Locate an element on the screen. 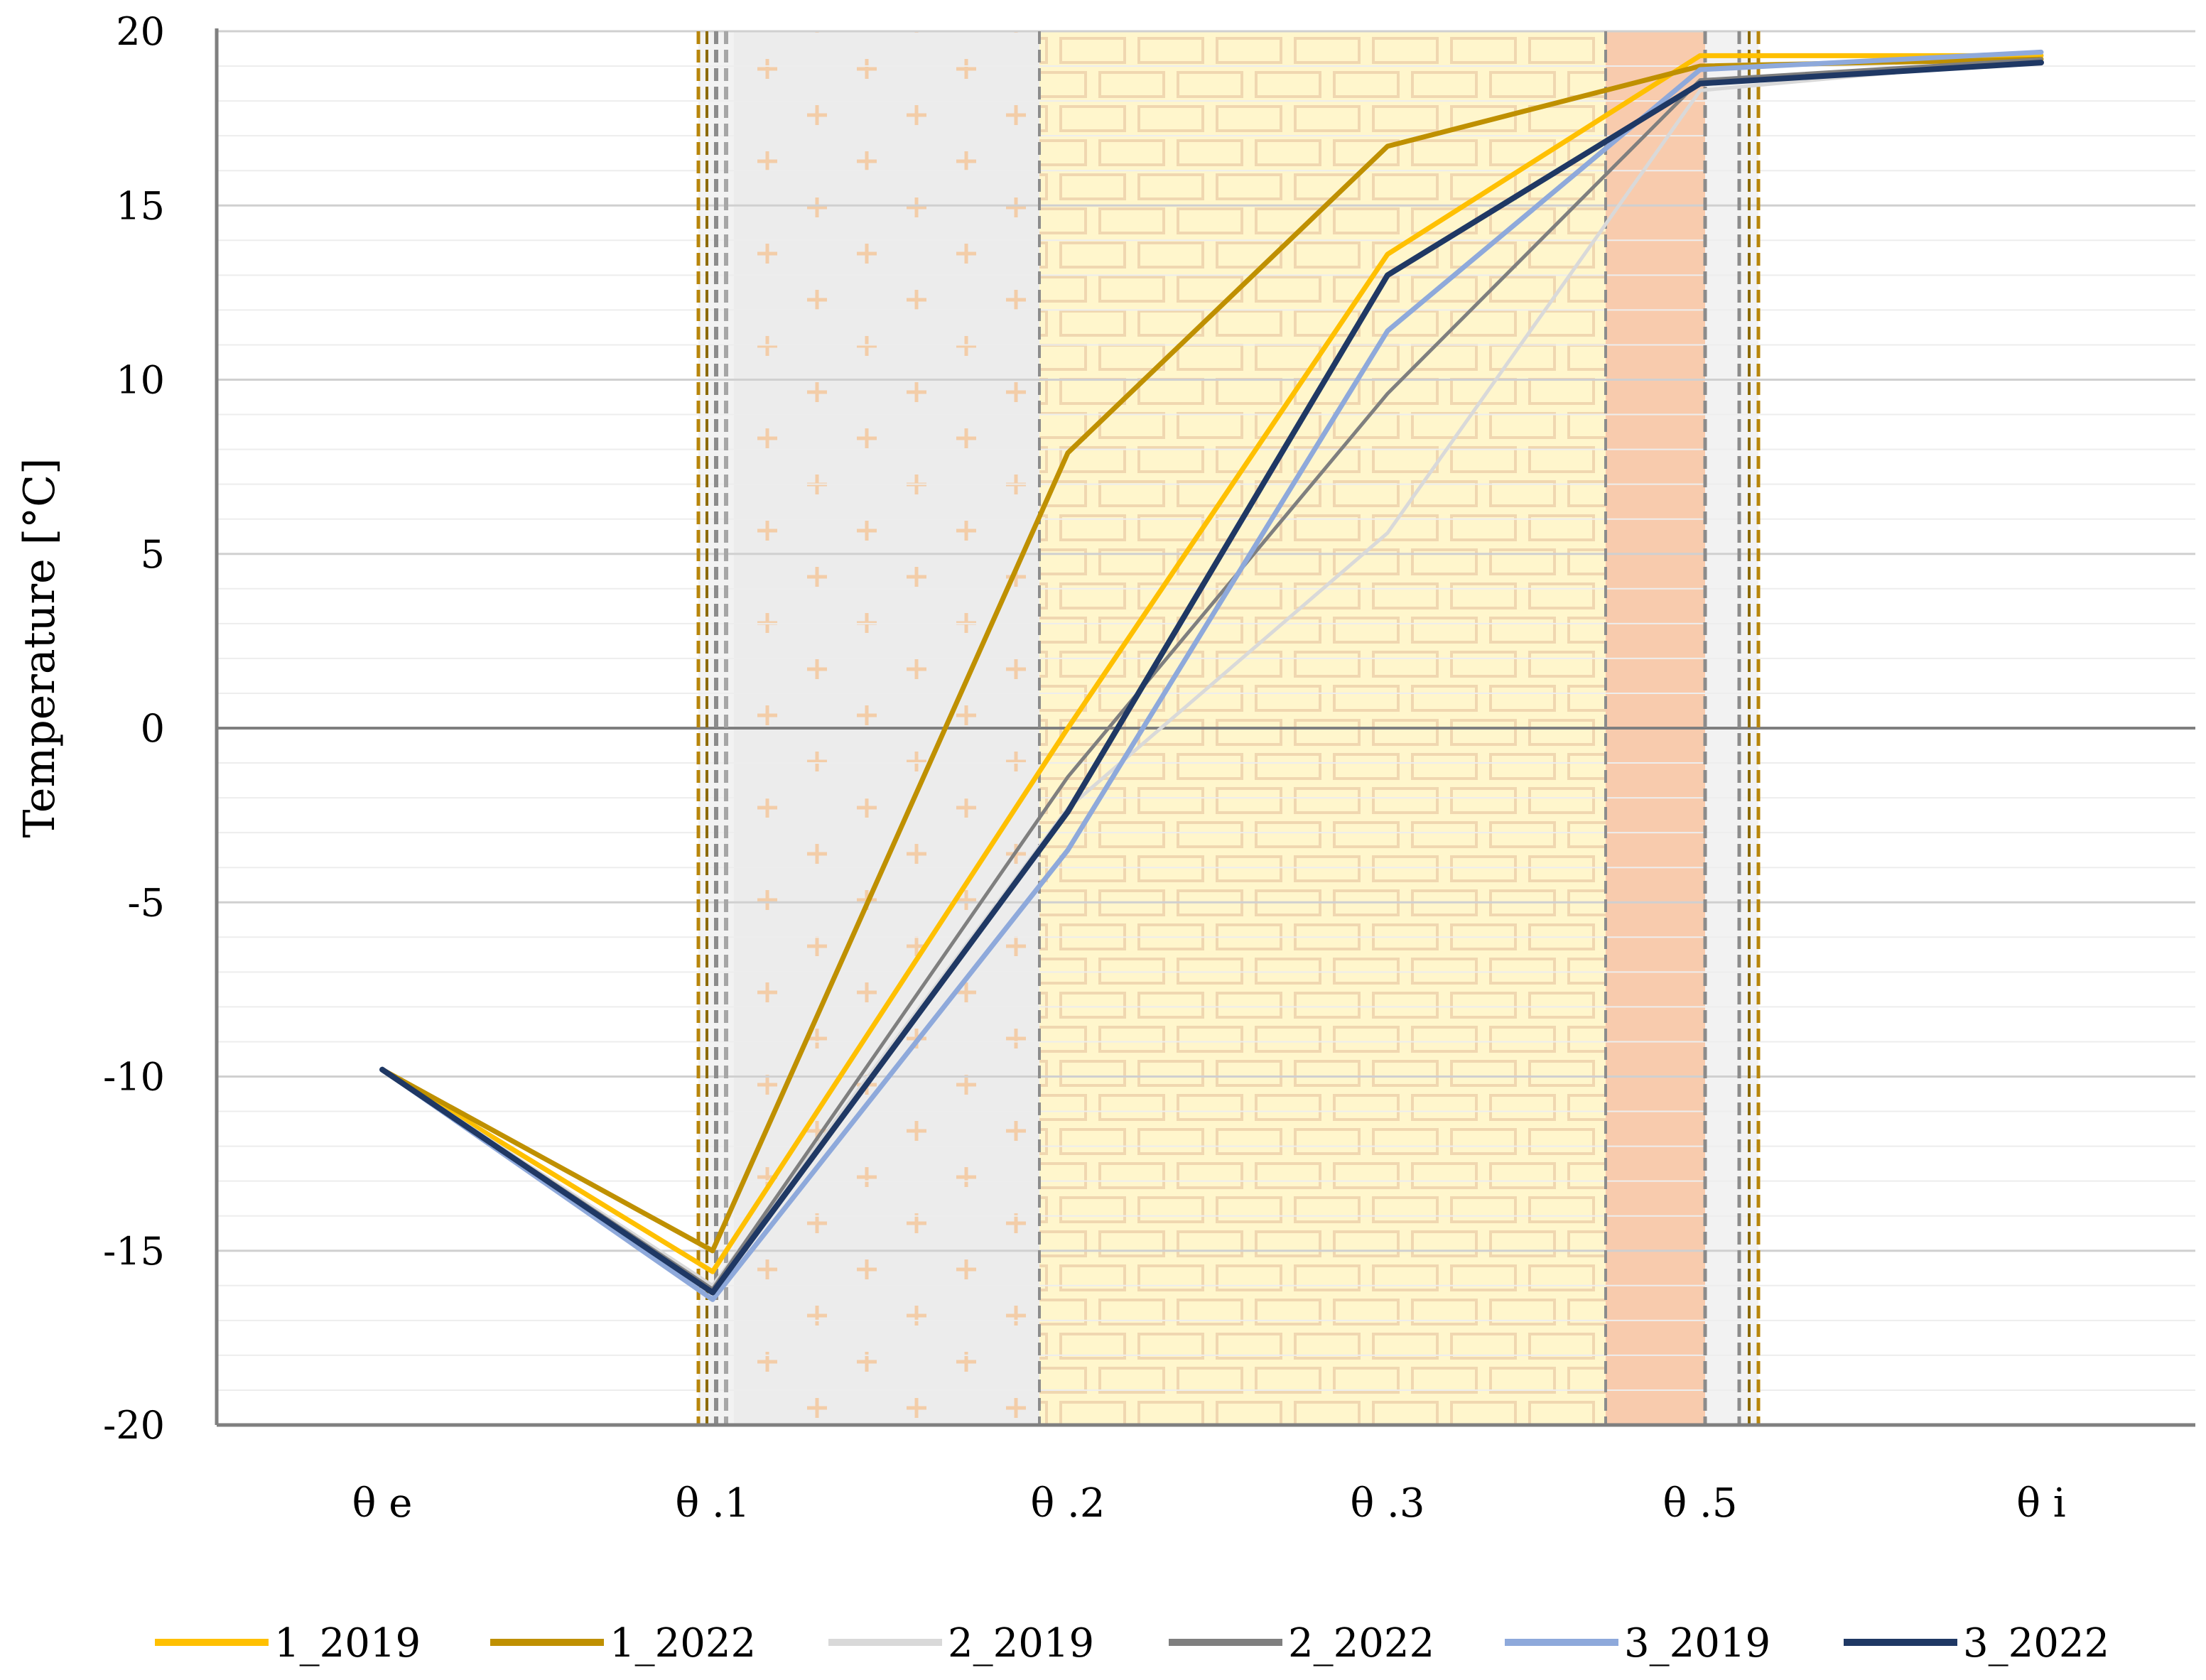  y-axis-title: Temperature [°C] is located at coordinates (40, 648).